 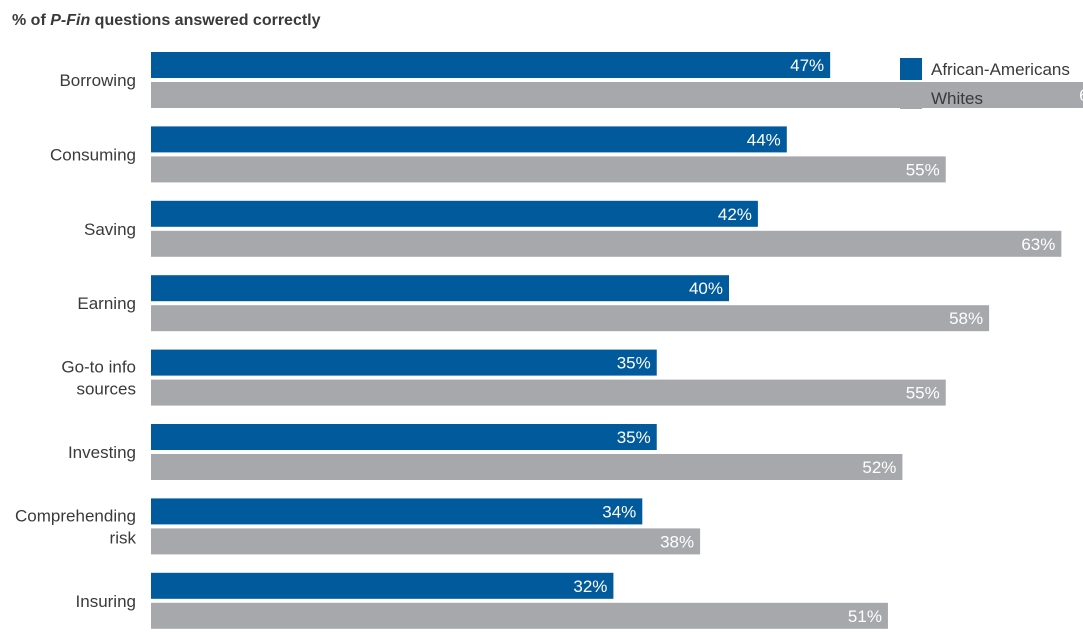 I want to click on category-label-line: Comprehending, so click(x=75, y=515).